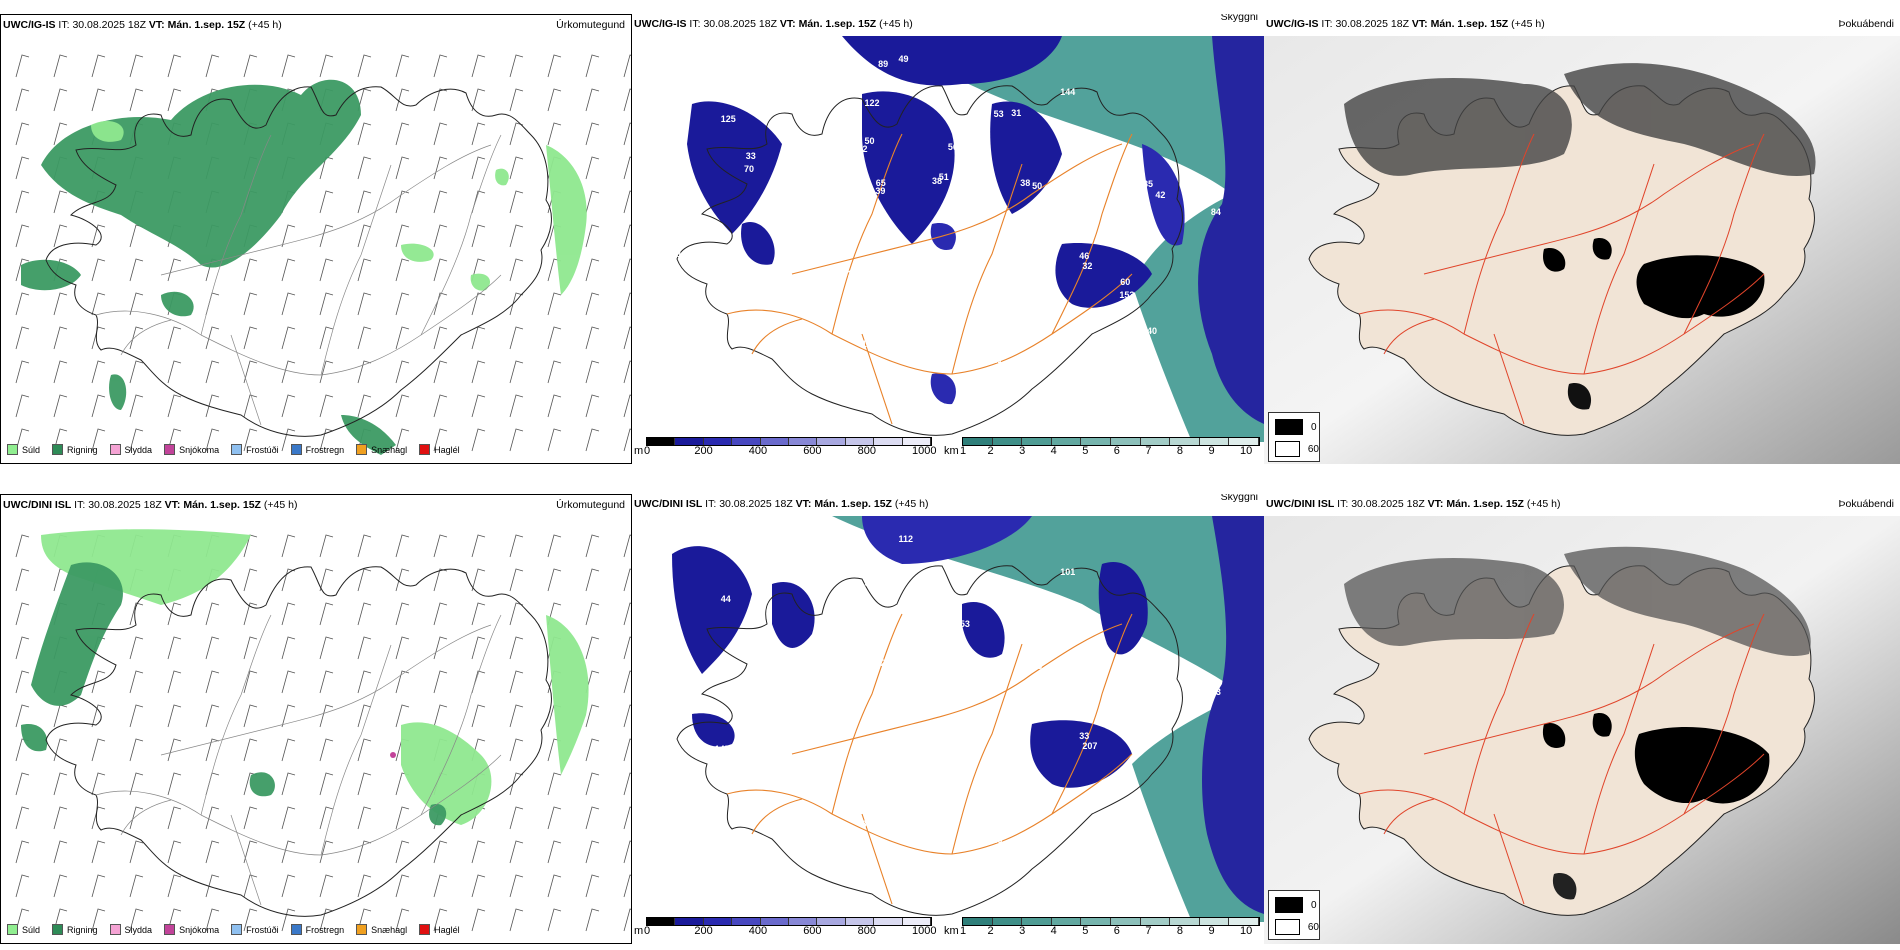  What do you see at coordinates (845, 273) in the screenshot?
I see `visibility-value: 102` at bounding box center [845, 273].